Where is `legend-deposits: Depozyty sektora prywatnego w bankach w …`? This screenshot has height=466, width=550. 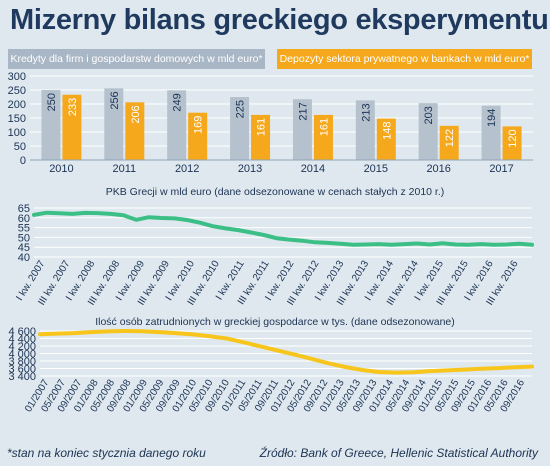
legend-deposits: Depozyty sektora prywatnego w bankach w … is located at coordinates (404, 59).